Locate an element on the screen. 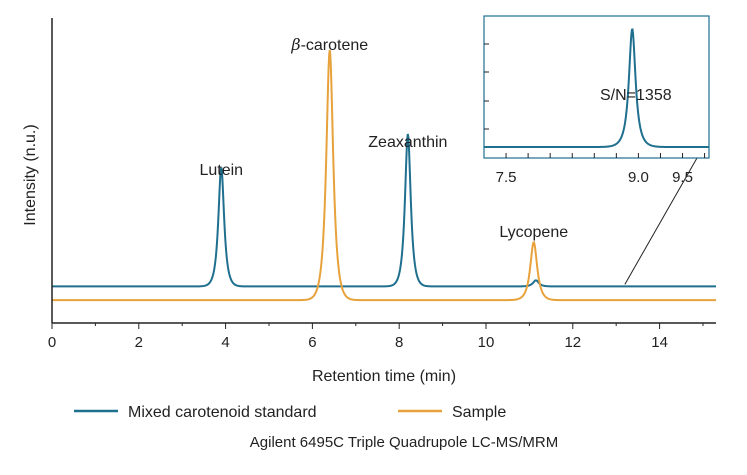 The height and width of the screenshot is (475, 747). y-axis-title: Intensity (n.u.) is located at coordinates (30, 174).